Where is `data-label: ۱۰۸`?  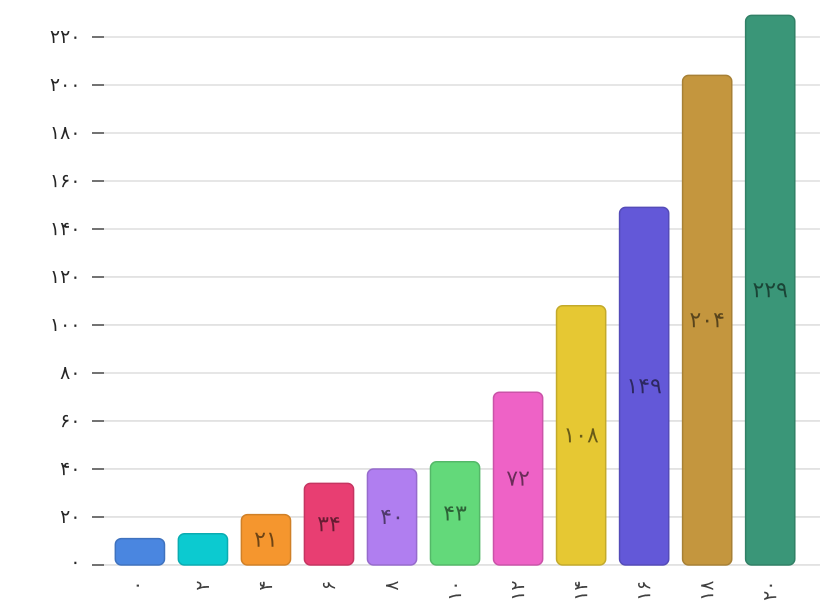 data-label: ۱۰۸ is located at coordinates (582, 435).